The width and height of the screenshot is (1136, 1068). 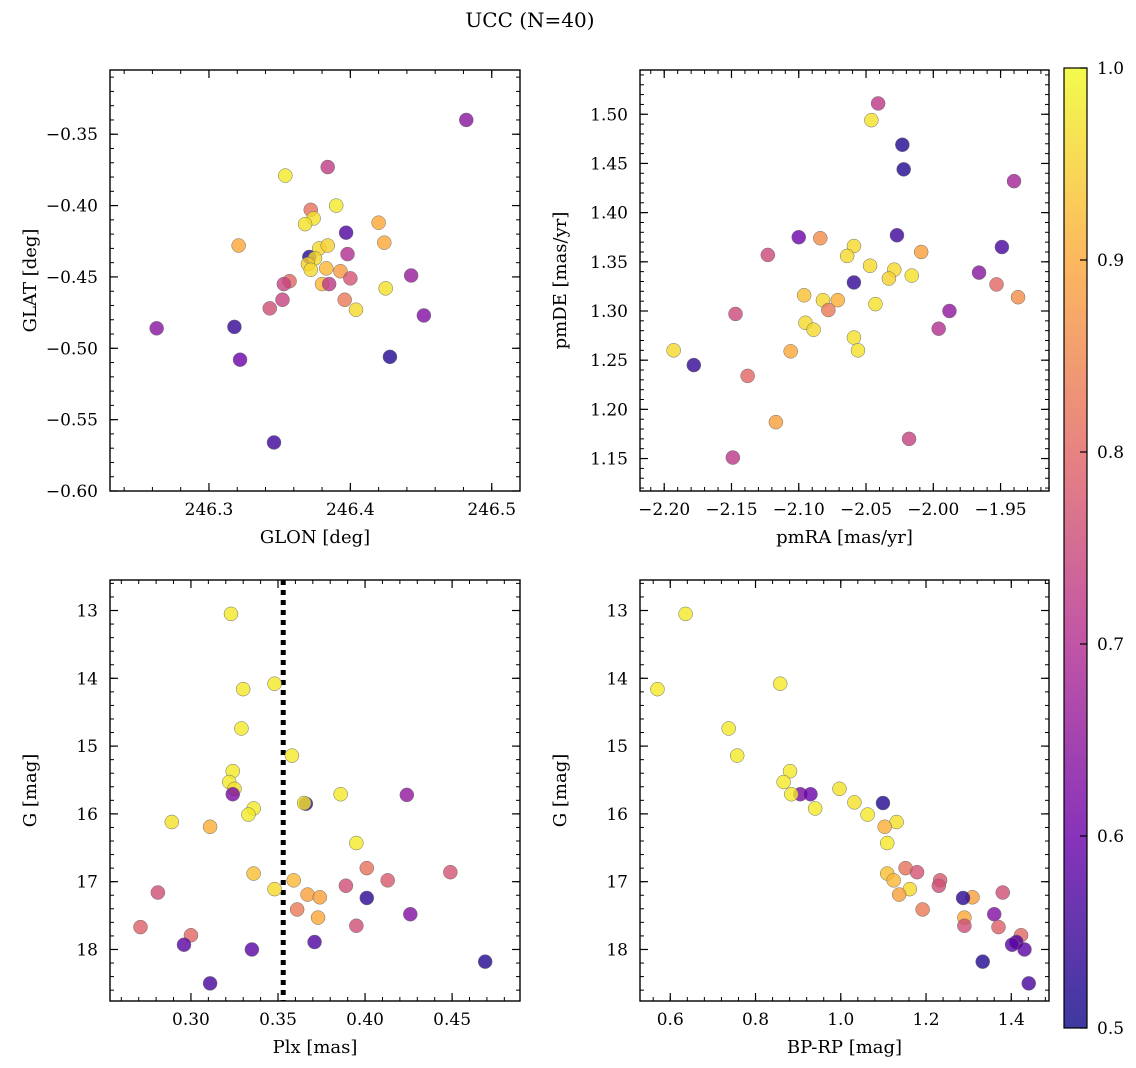 What do you see at coordinates (866, 510) in the screenshot?
I see `x-tick-label: −2.05` at bounding box center [866, 510].